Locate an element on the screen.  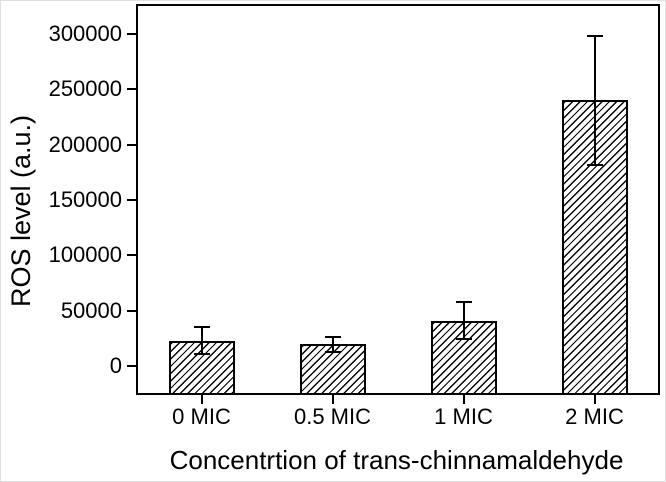
y-tick-label: 50000 is located at coordinates (91, 310).